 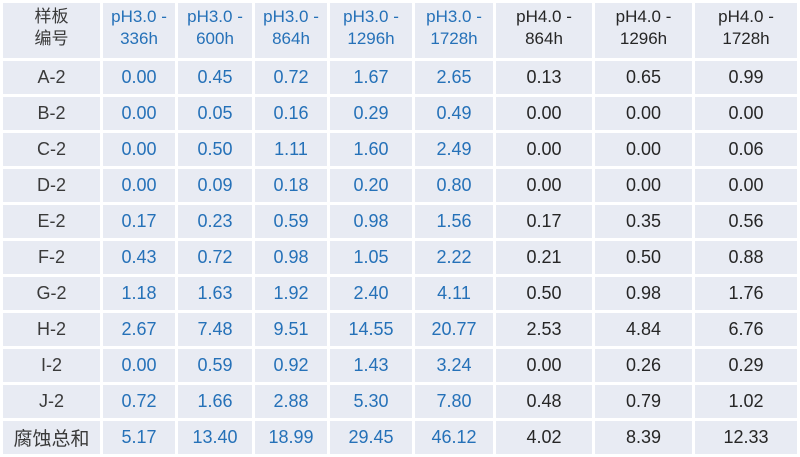 I want to click on value-cell: 18.99, so click(x=291, y=437).